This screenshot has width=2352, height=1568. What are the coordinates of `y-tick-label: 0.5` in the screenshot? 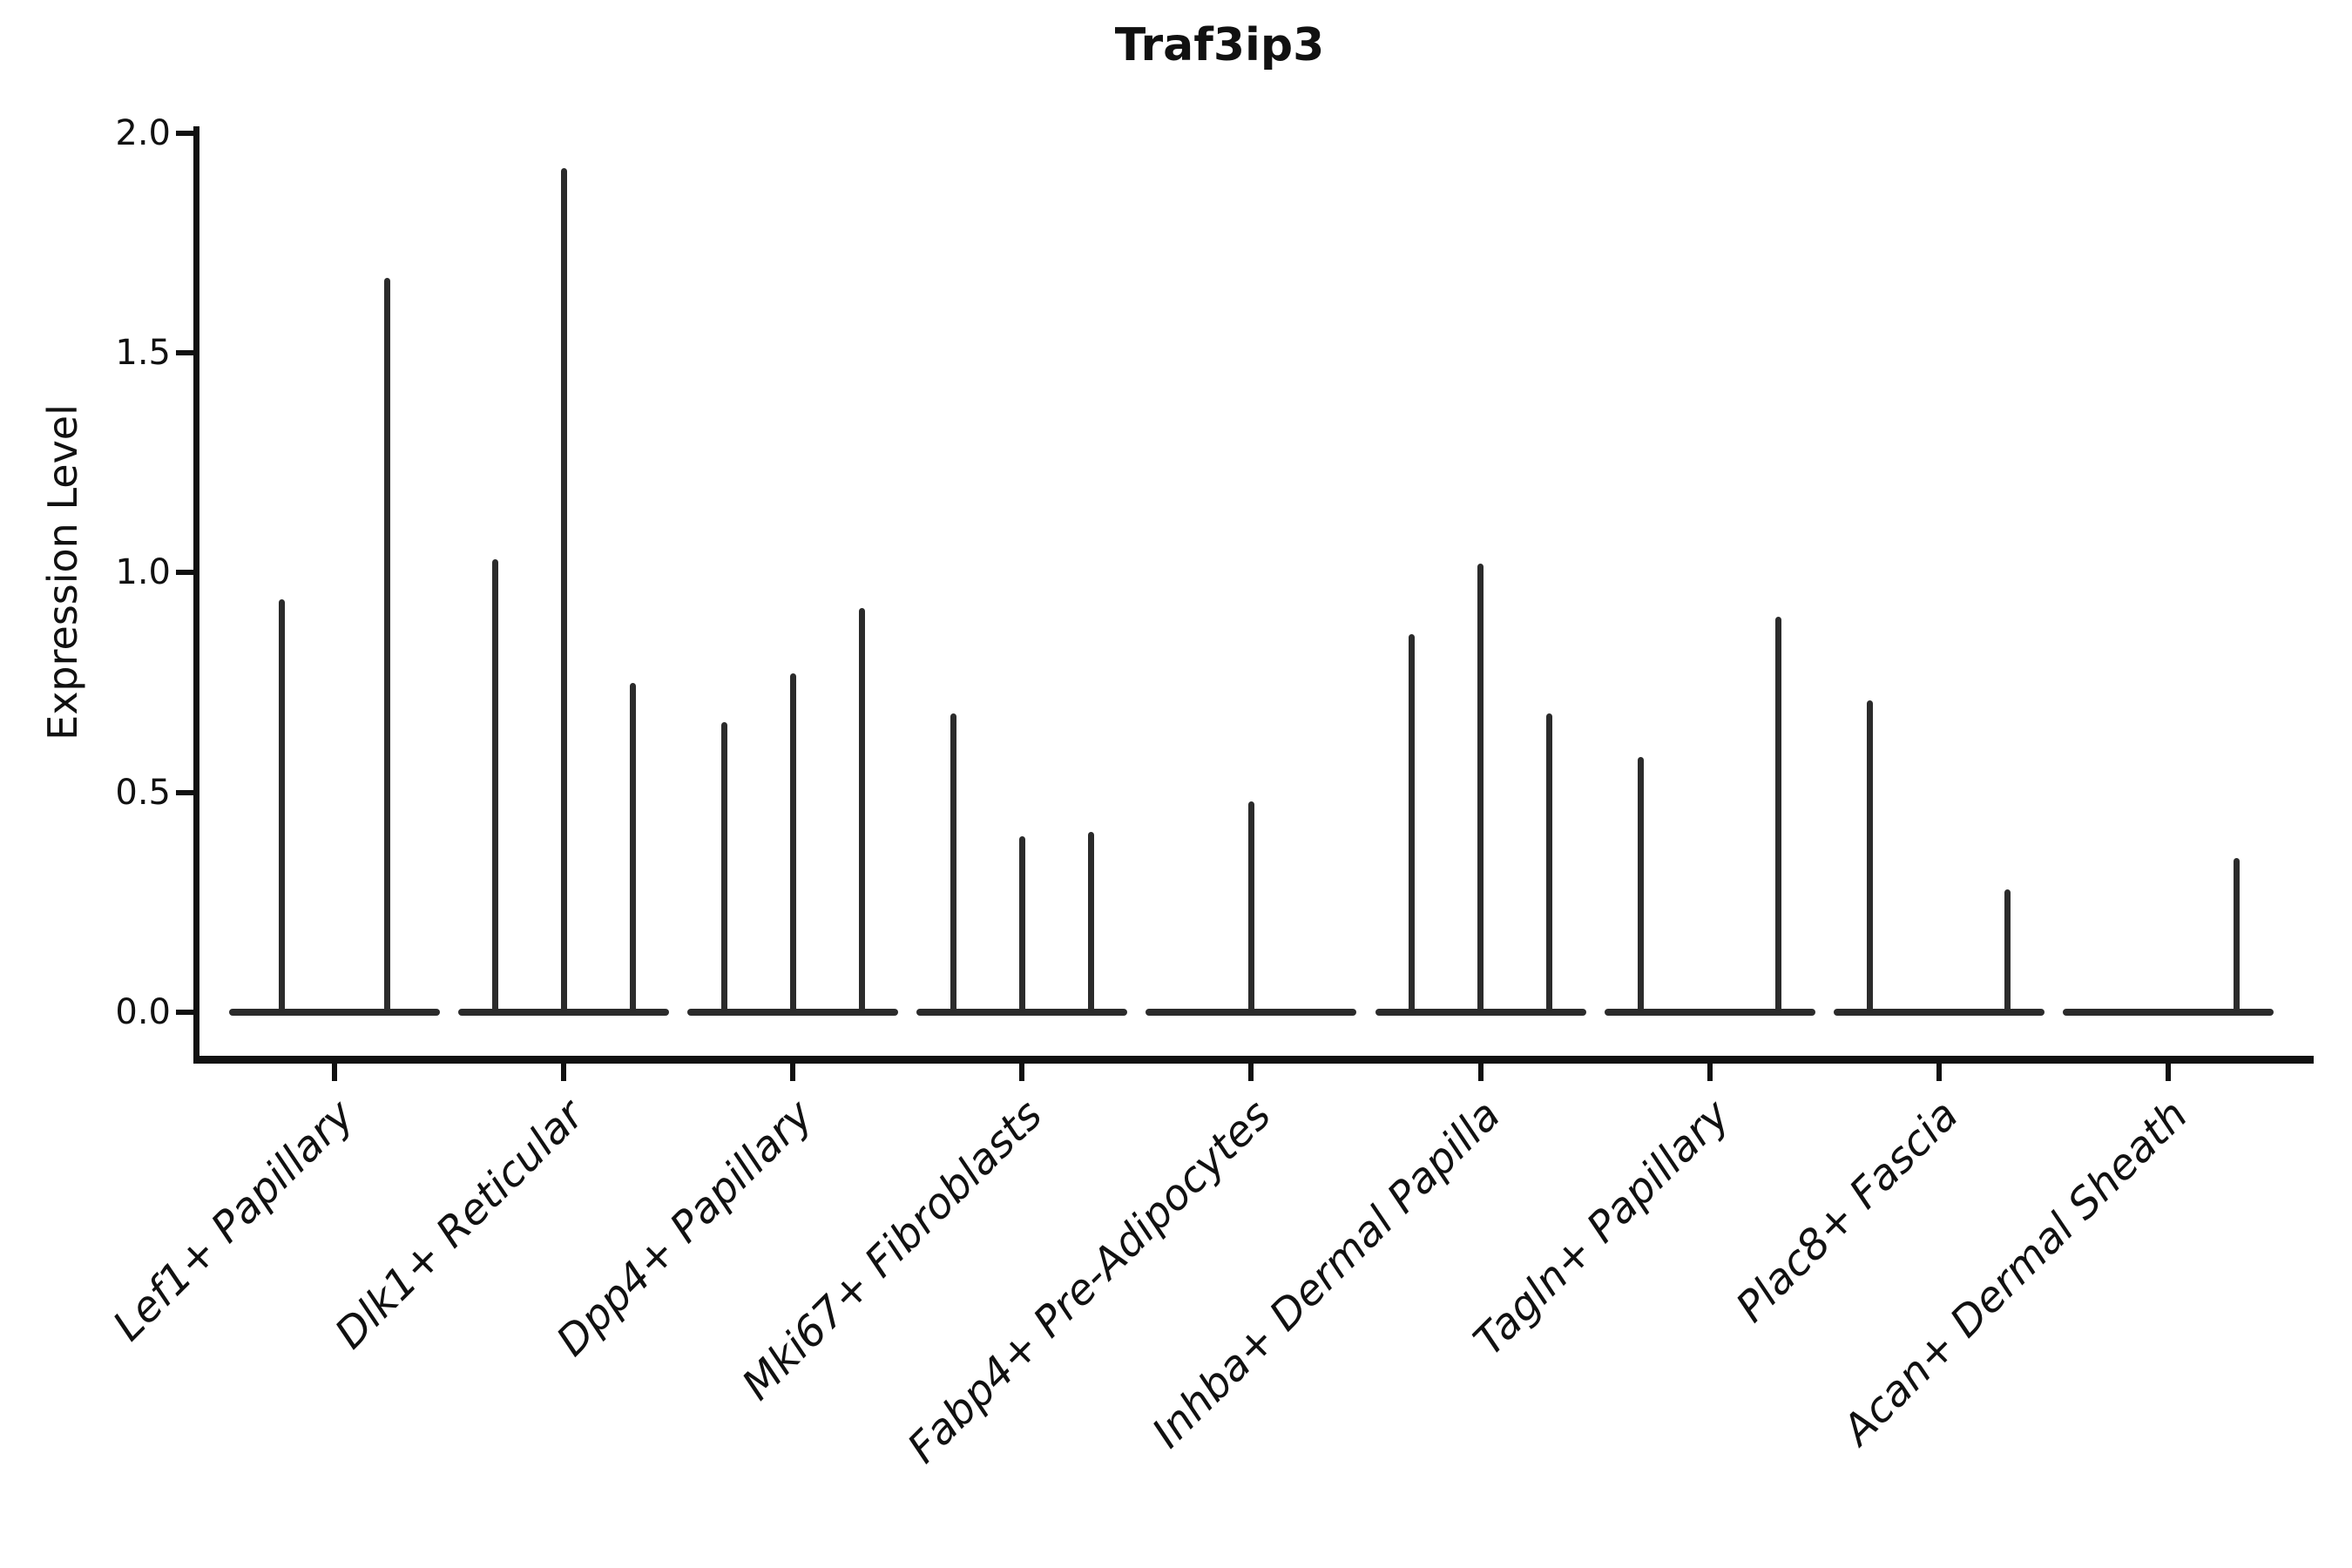 It's located at (143, 792).